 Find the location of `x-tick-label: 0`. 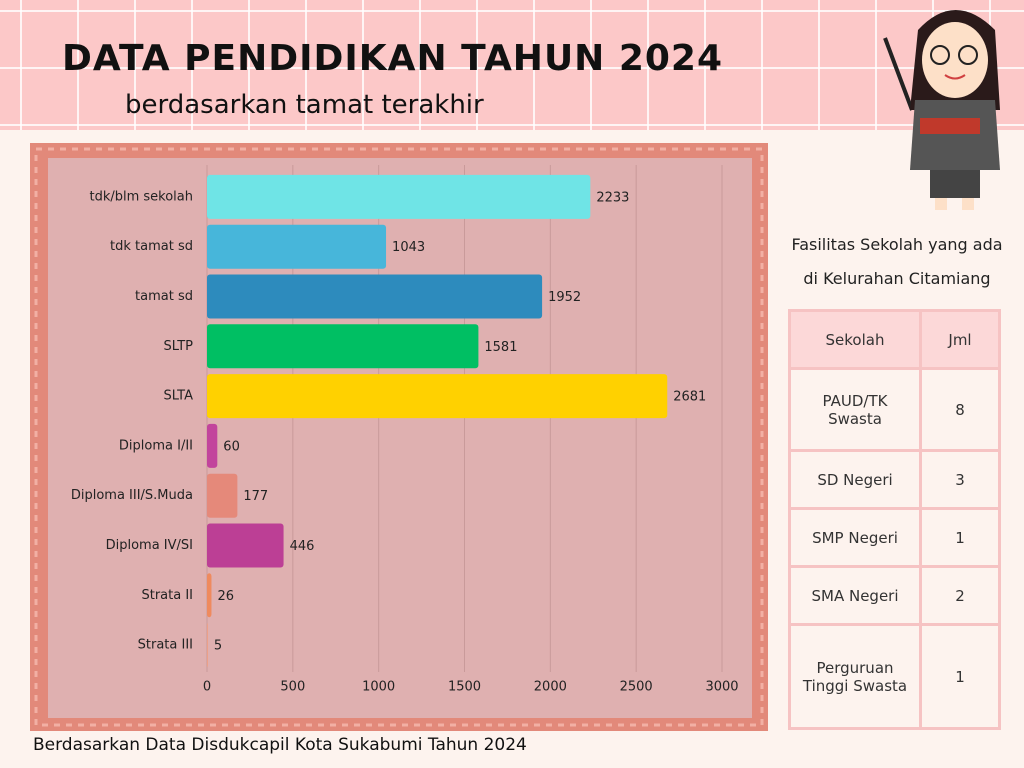

x-tick-label: 0 is located at coordinates (207, 687).